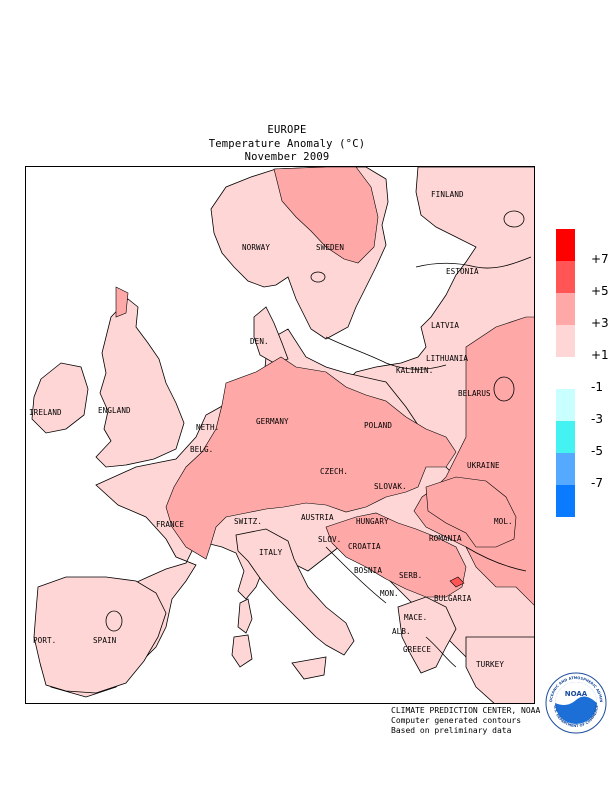 The height and width of the screenshot is (792, 612). Describe the element at coordinates (473, 262) in the screenshot. I see `gulf-of-finland-coast` at that location.